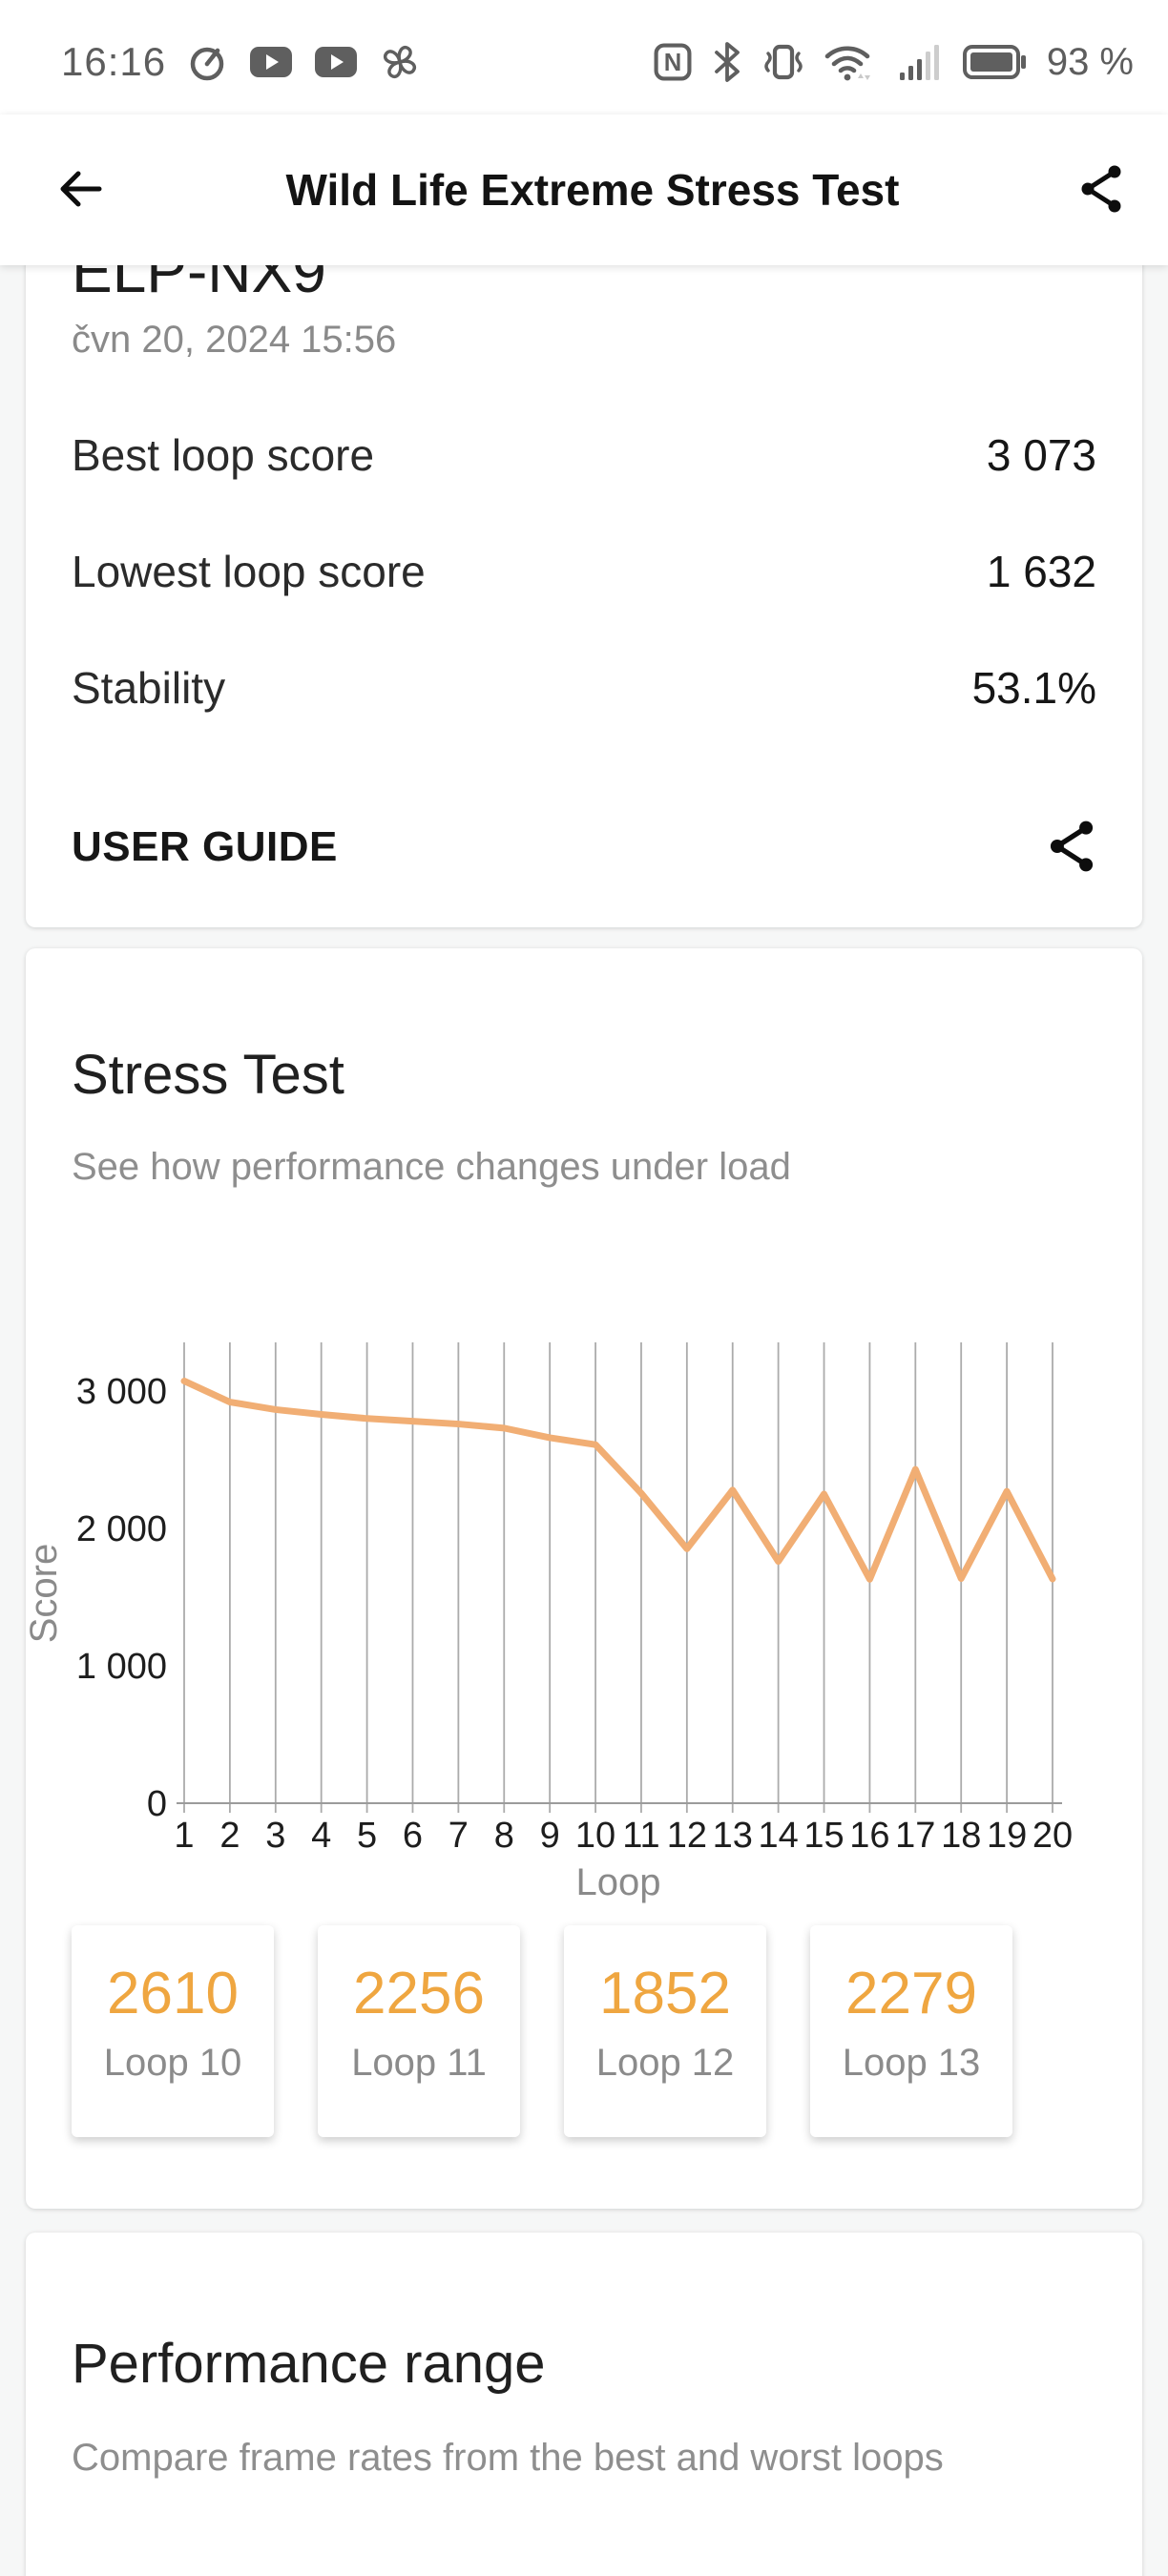 This screenshot has width=1168, height=2576. Describe the element at coordinates (778, 1836) in the screenshot. I see `svg-text: 14` at that location.